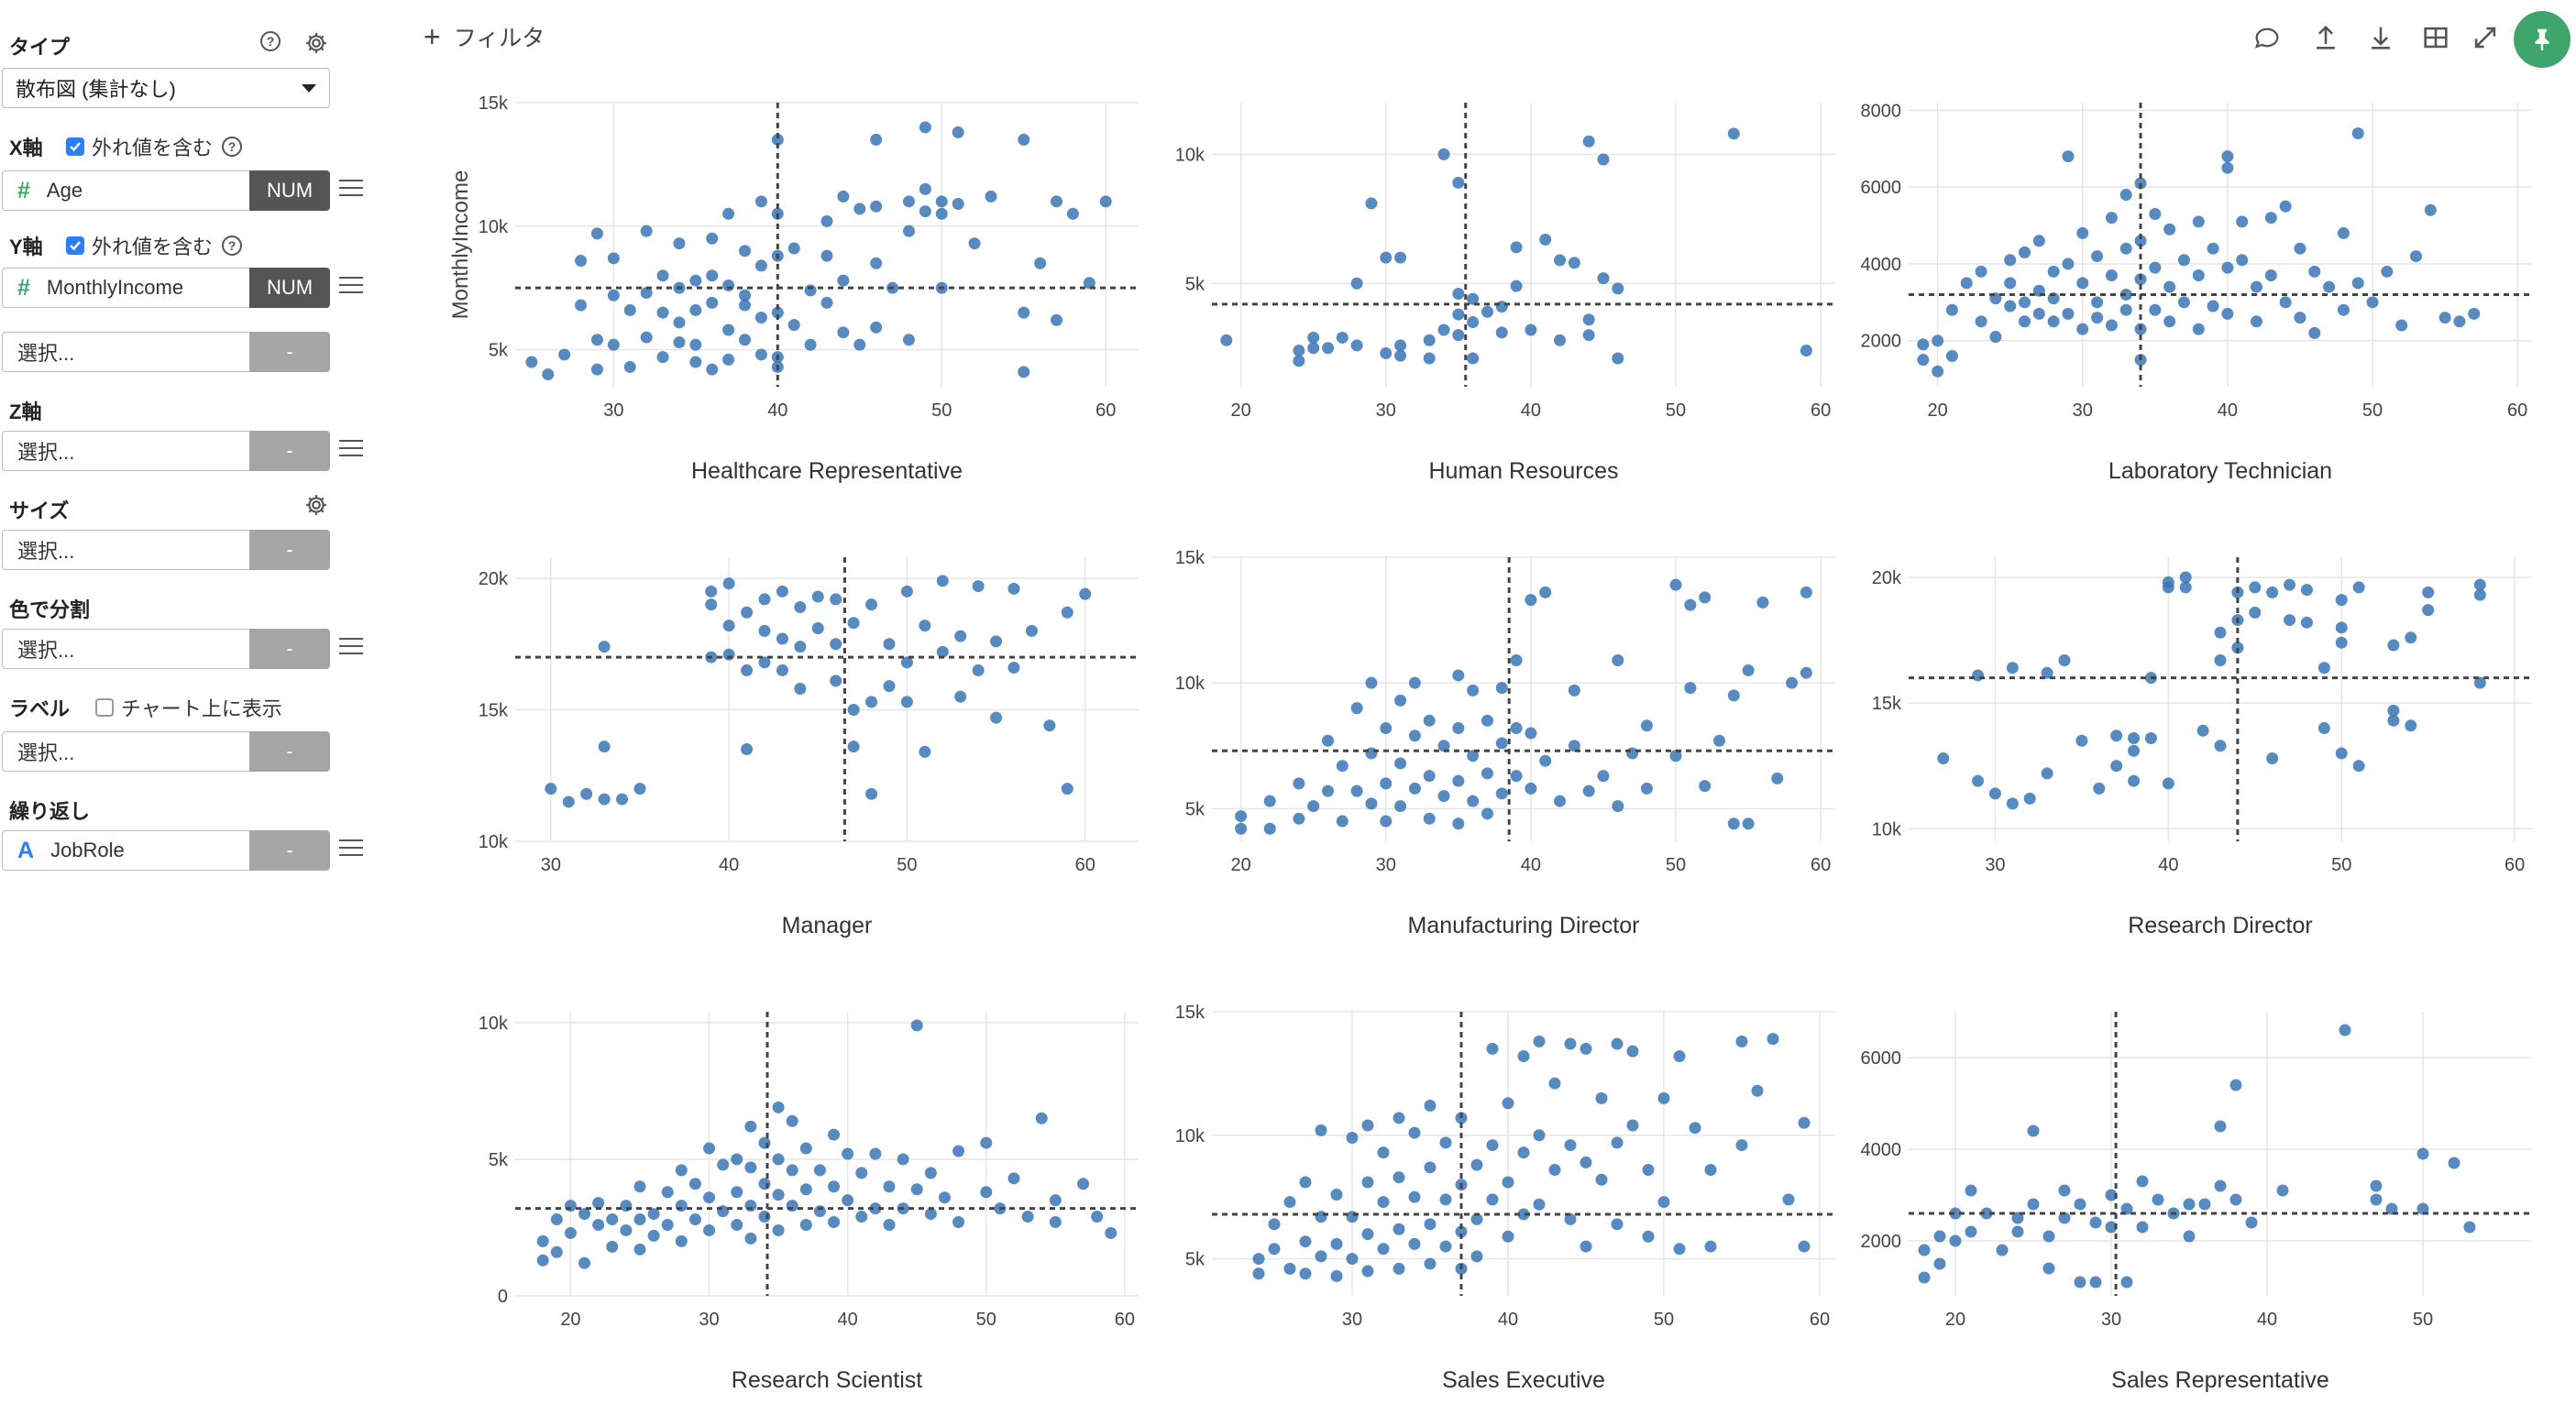 This screenshot has width=2576, height=1415. I want to click on help-icon: ?, so click(271, 41).